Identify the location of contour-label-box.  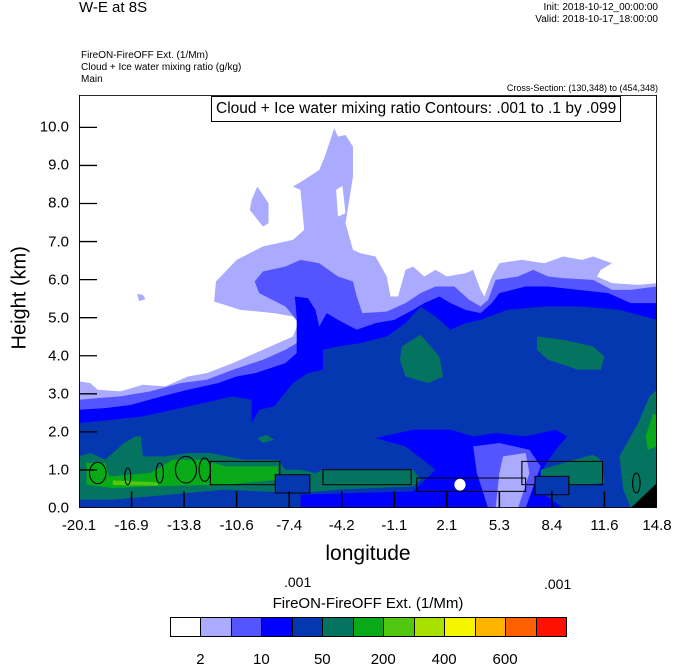
(292, 484).